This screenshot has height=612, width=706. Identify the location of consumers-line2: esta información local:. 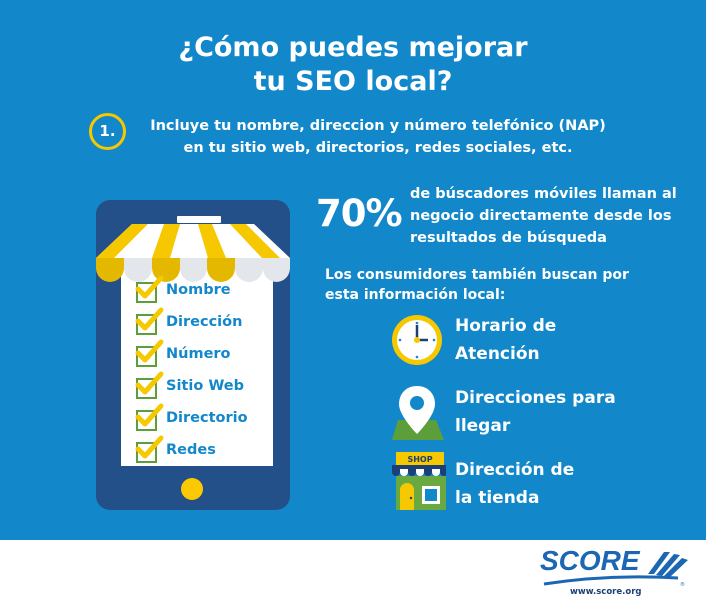
(415, 295).